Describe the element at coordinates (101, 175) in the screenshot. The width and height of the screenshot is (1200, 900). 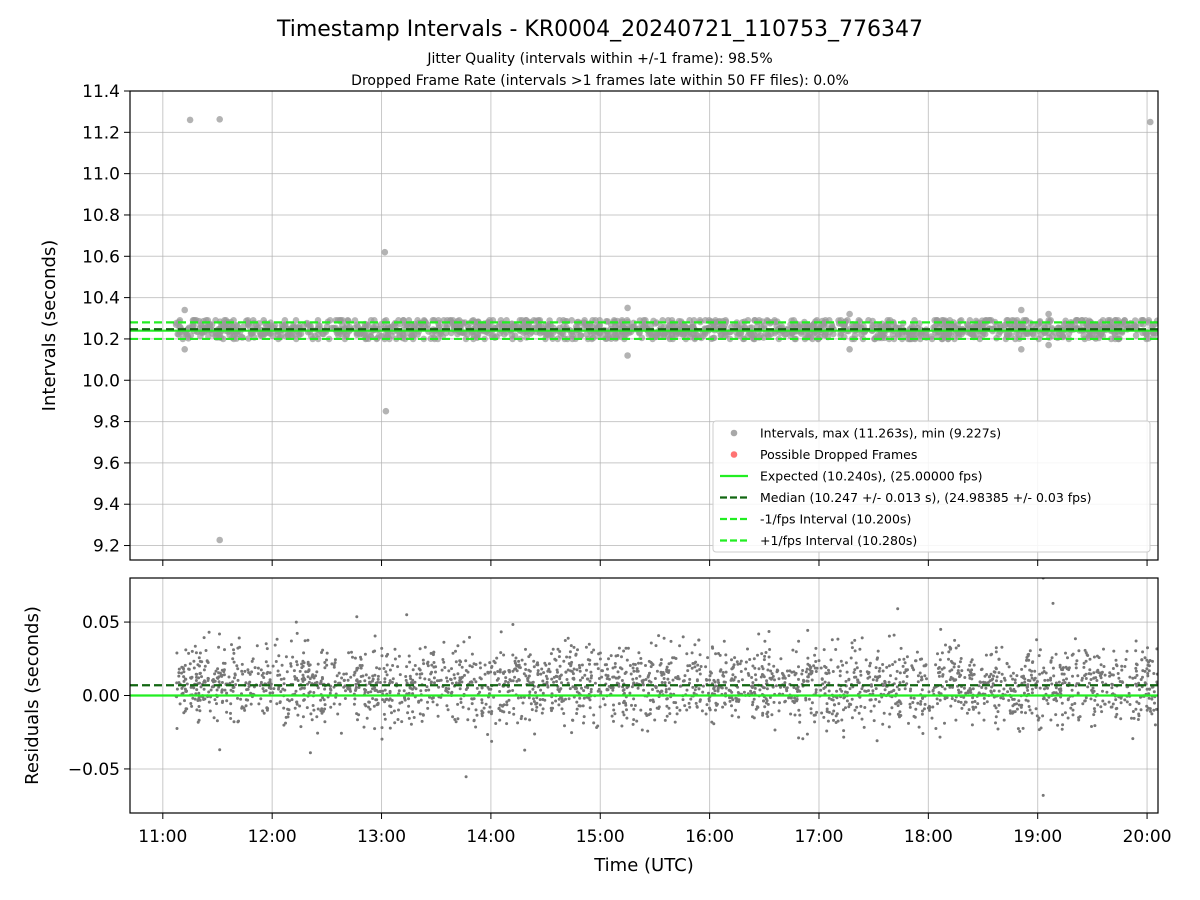
I see `y-tick-label: 11.0` at that location.